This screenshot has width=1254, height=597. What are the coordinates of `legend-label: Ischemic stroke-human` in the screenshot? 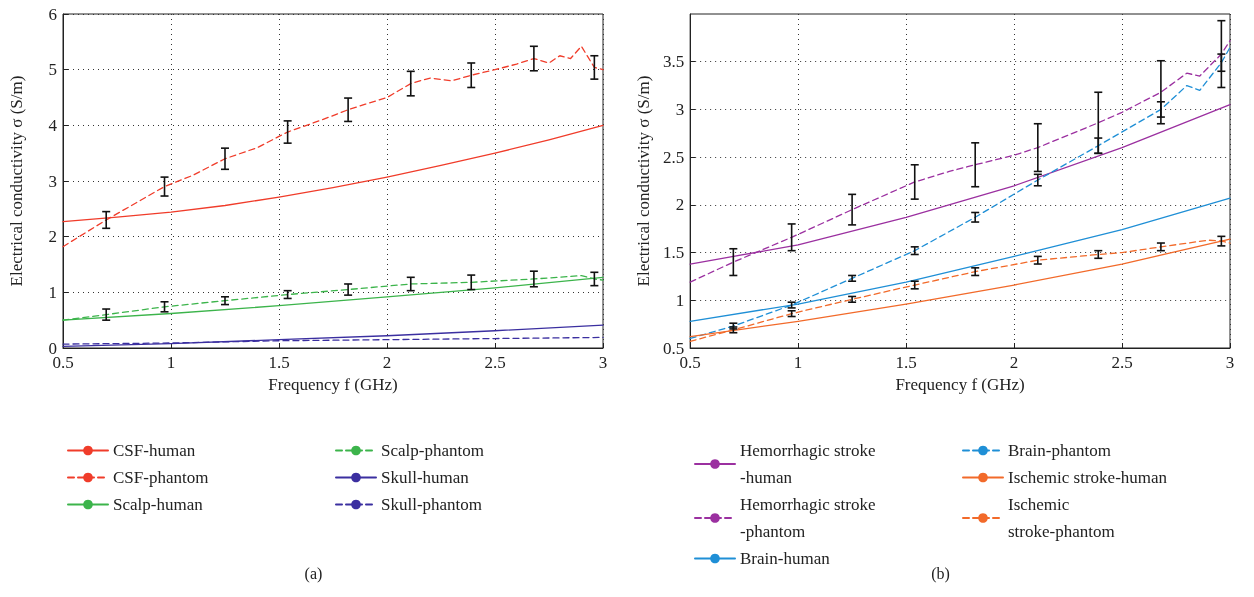 It's located at (1088, 477).